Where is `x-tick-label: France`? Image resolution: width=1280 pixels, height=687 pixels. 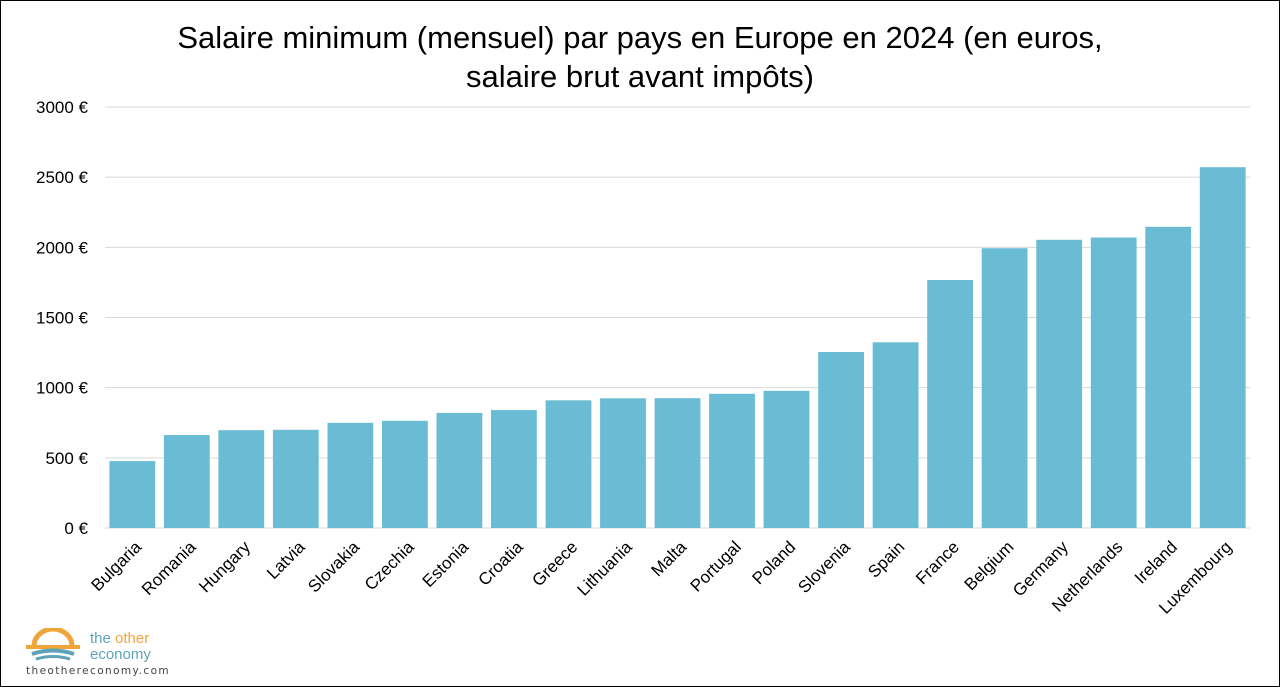
x-tick-label: France is located at coordinates (937, 562).